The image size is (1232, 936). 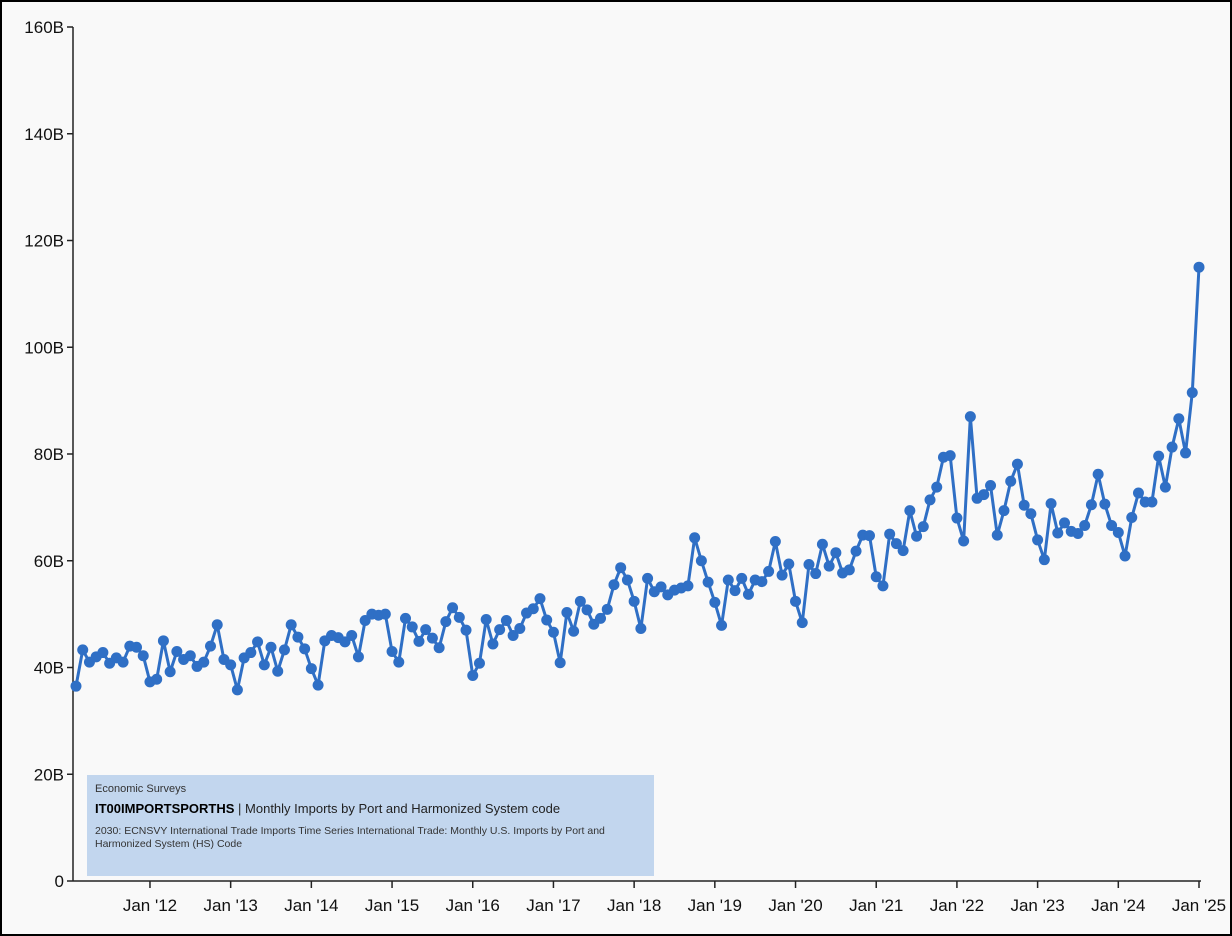 What do you see at coordinates (150, 905) in the screenshot?
I see `x-tick-label: Jan '12` at bounding box center [150, 905].